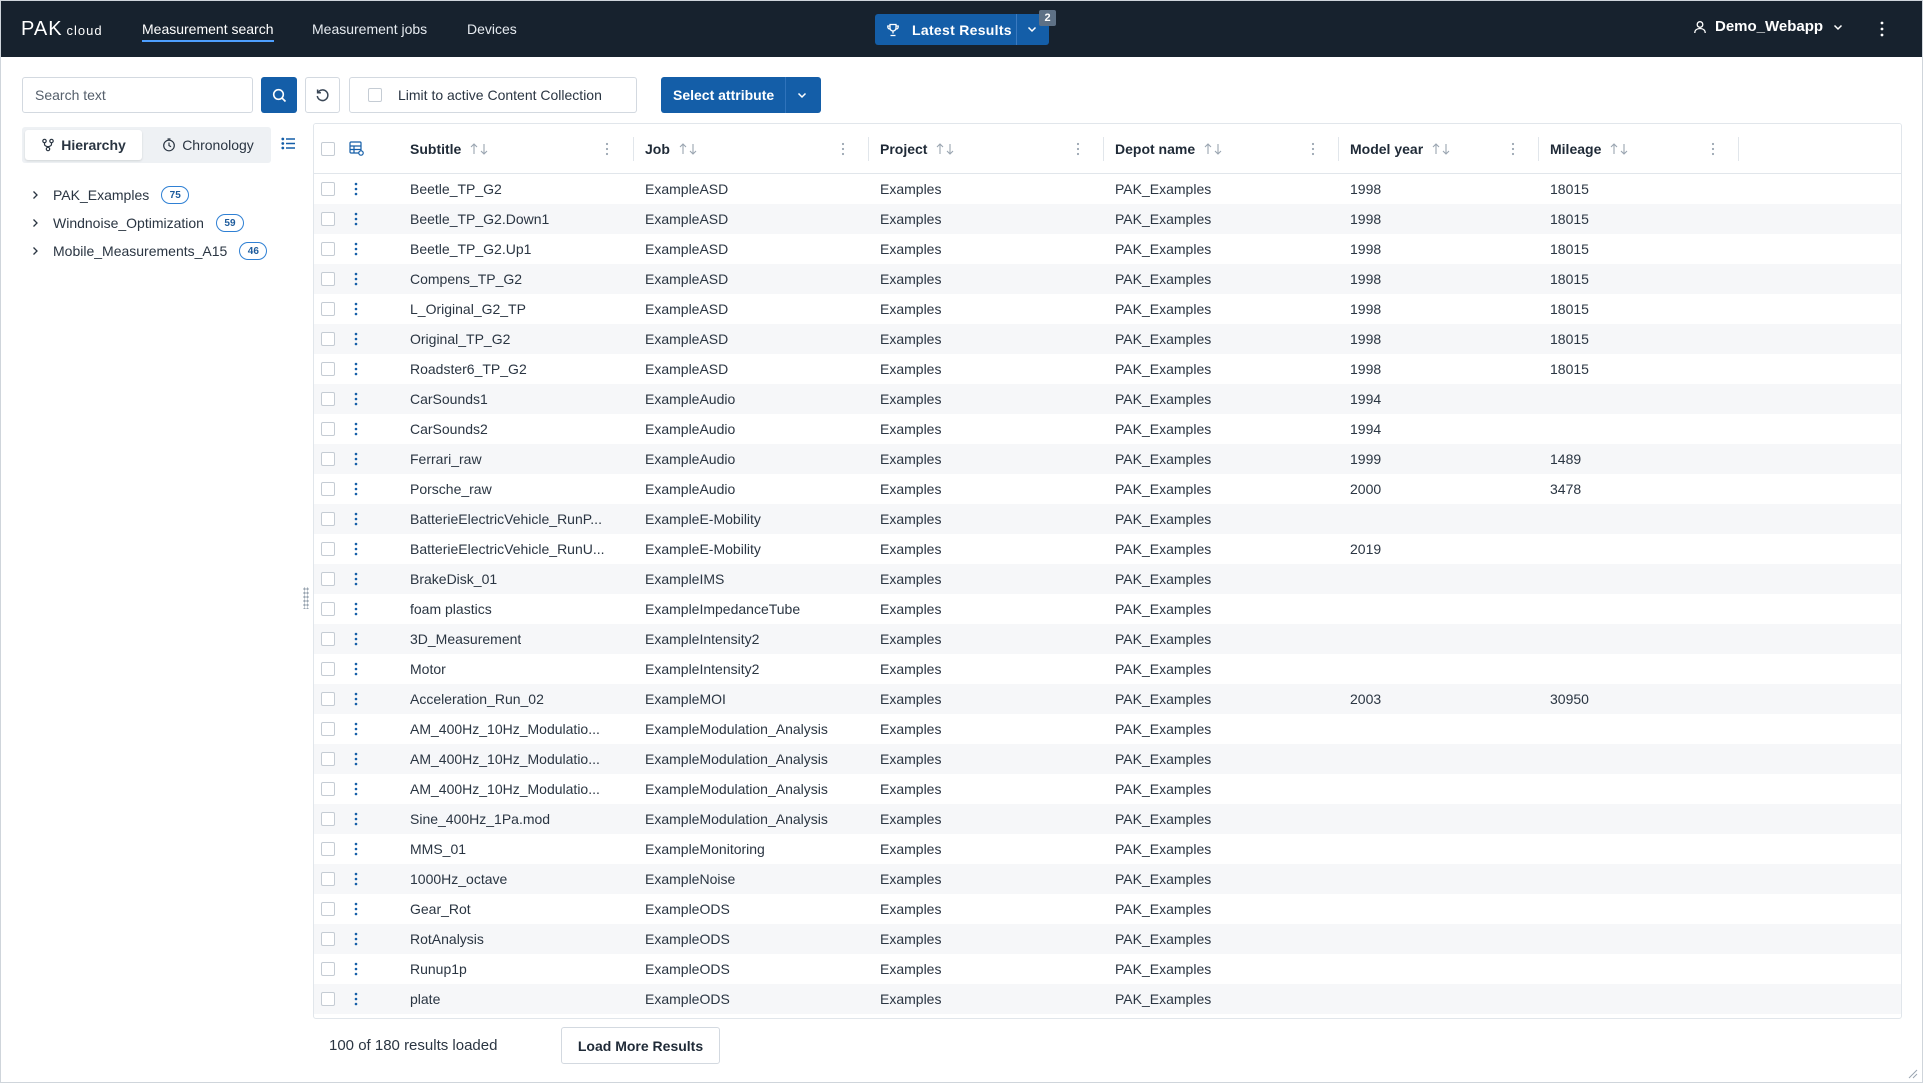 The image size is (1923, 1083). I want to click on tab-chronology: Chronology, so click(208, 145).